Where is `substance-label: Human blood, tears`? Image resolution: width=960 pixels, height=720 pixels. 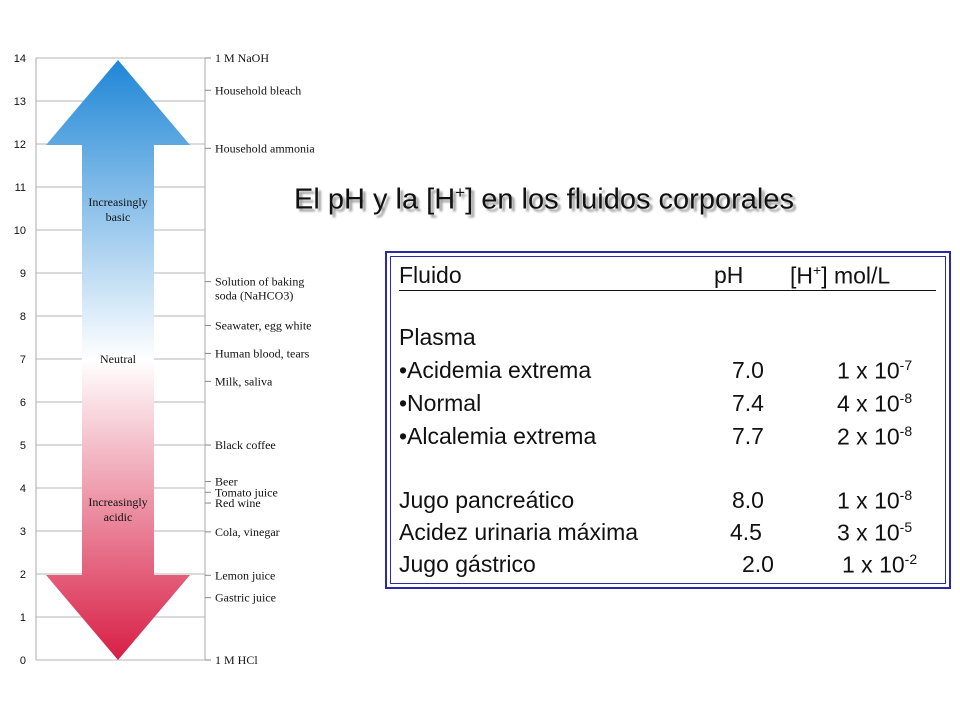
substance-label: Human blood, tears is located at coordinates (262, 353).